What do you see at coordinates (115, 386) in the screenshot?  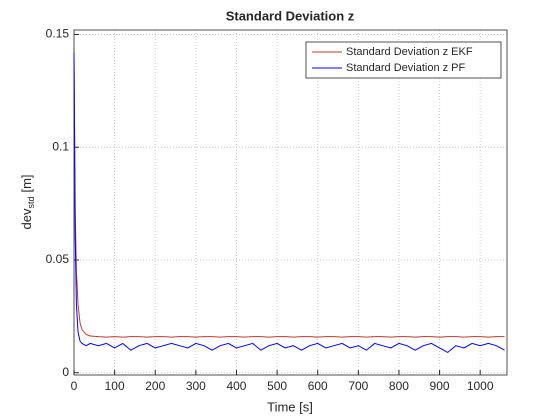 I see `x-tick-label: 100` at bounding box center [115, 386].